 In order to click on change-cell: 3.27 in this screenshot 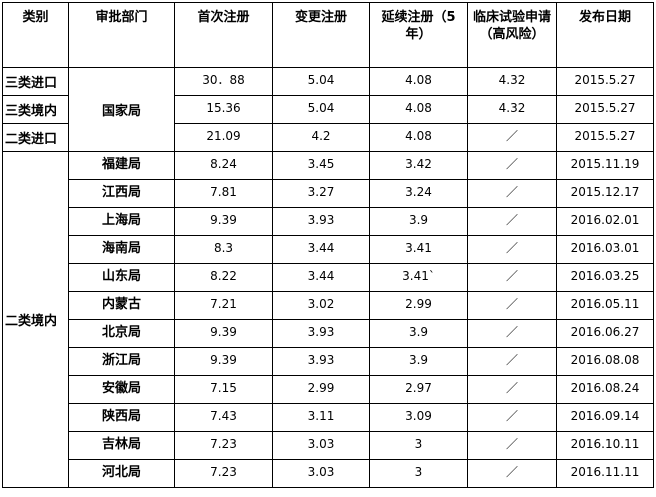, I will do `click(321, 193)`.